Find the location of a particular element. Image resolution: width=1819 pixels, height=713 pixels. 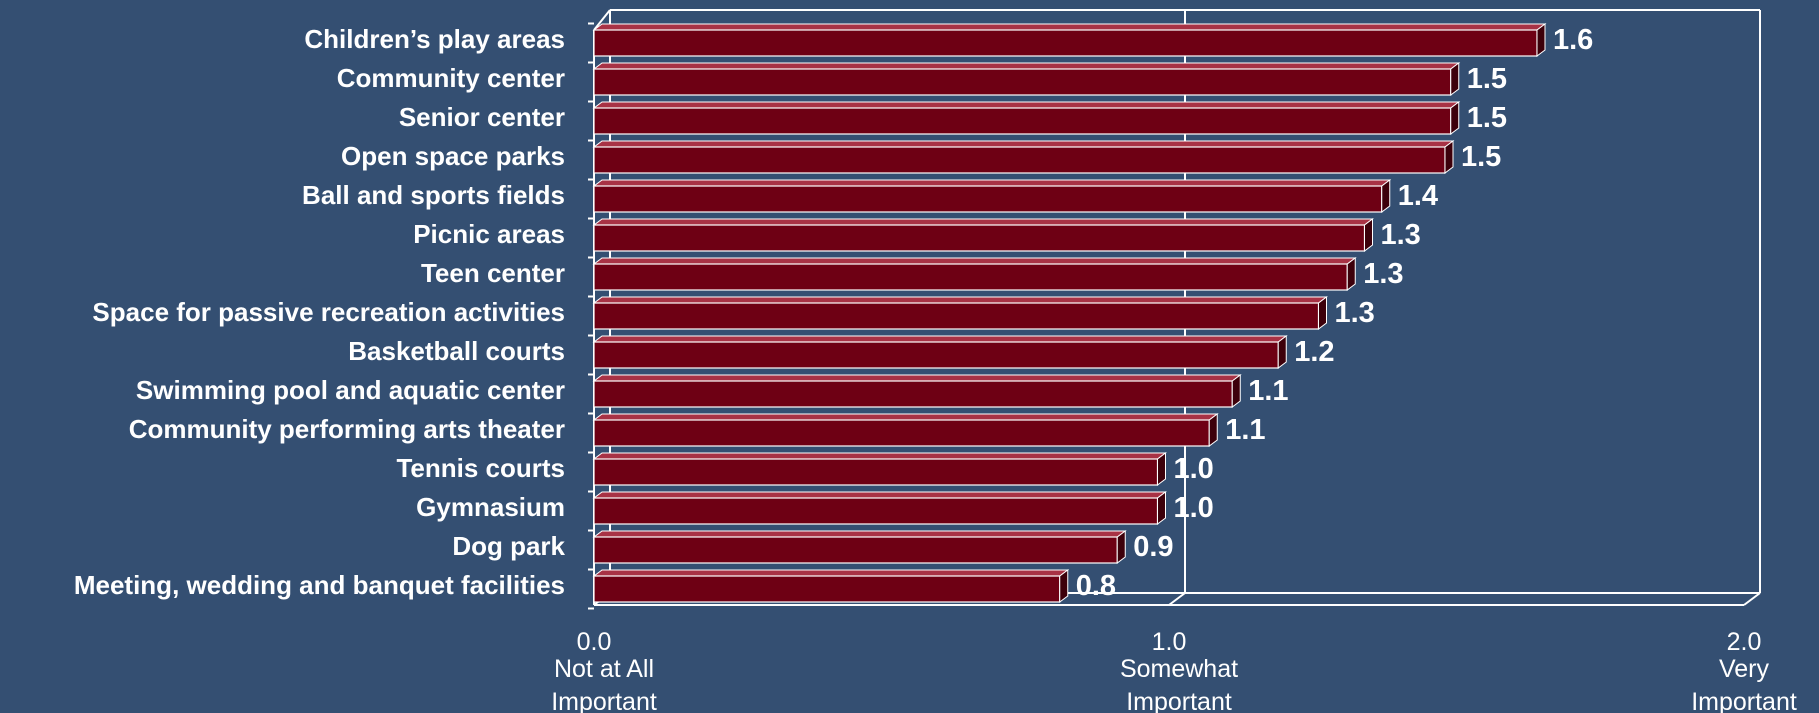

value-label-5: 1.3 is located at coordinates (1401, 235).